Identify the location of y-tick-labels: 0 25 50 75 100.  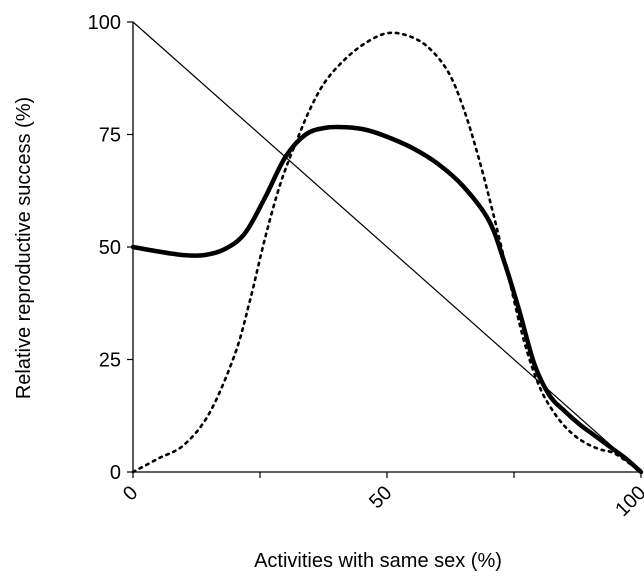
(104, 248).